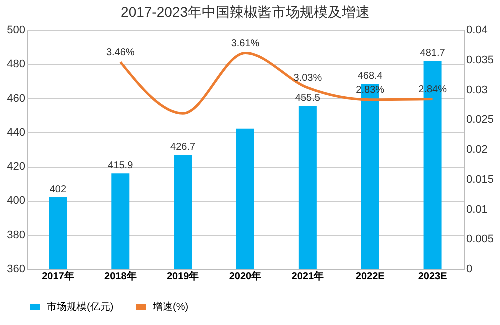  Describe the element at coordinates (16, 270) in the screenshot. I see `y-tick-label: 360` at that location.